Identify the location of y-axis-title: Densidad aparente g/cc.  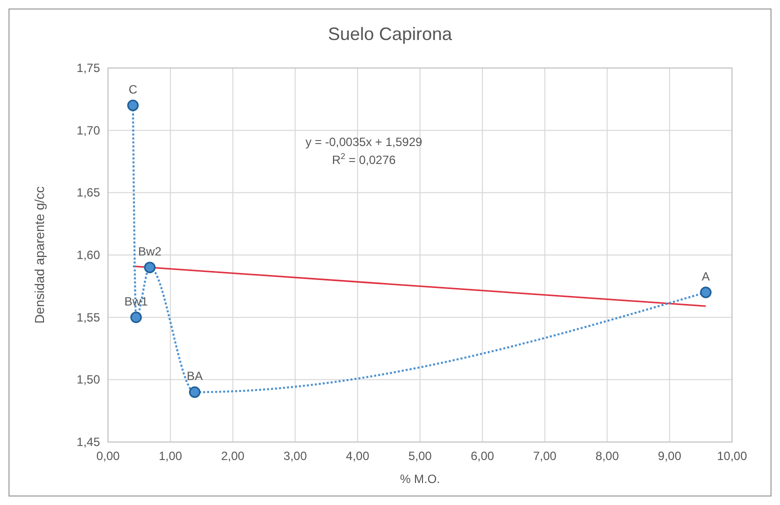
(39, 255).